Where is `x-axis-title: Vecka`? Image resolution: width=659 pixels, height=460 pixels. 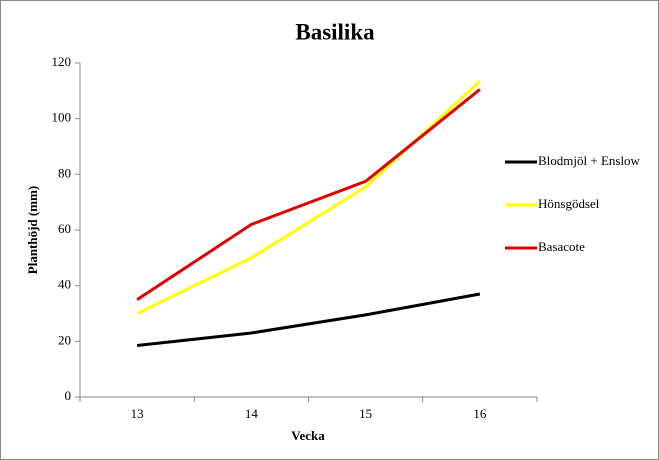
x-axis-title: Vecka is located at coordinates (308, 435).